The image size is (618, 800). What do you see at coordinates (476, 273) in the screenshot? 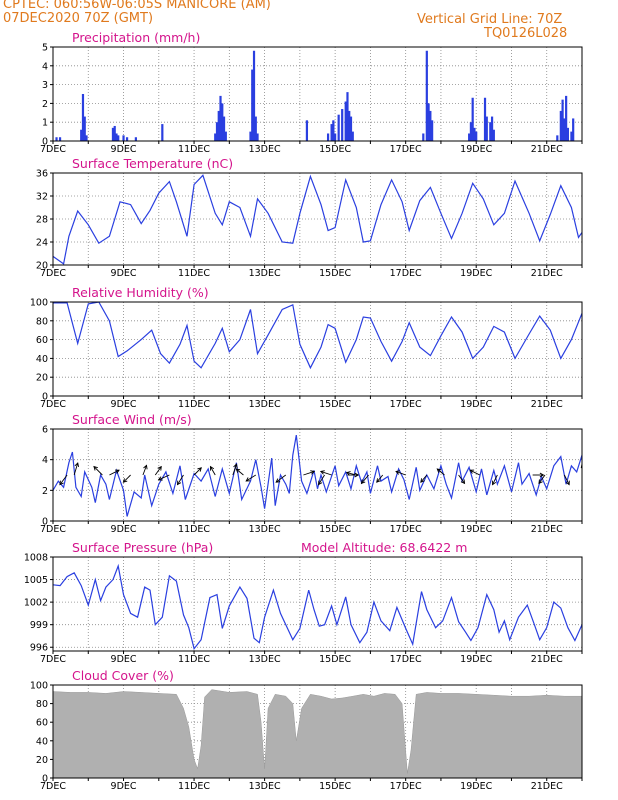
I see `x-tick-label: 19DEC` at bounding box center [476, 273].